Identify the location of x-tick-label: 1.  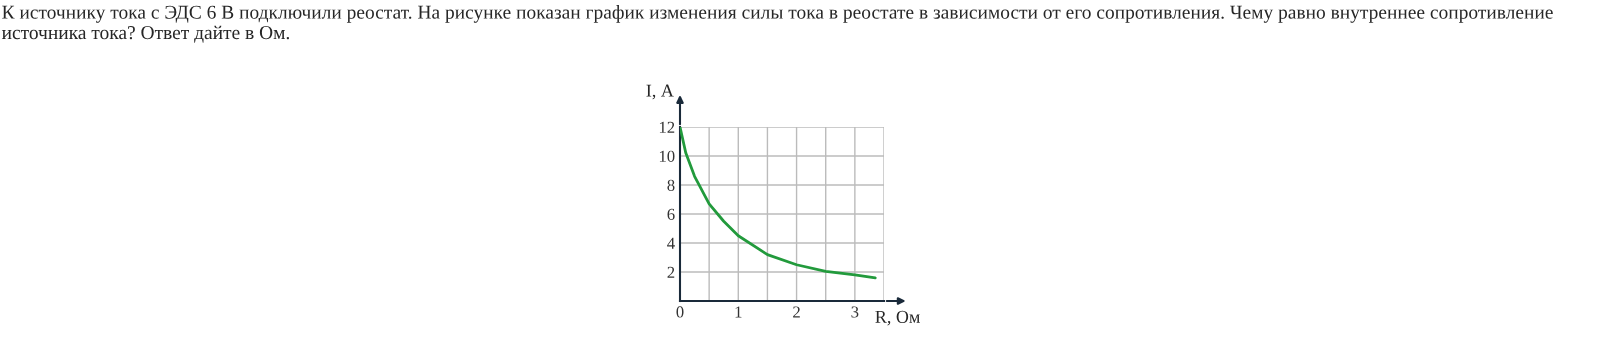
(738, 312).